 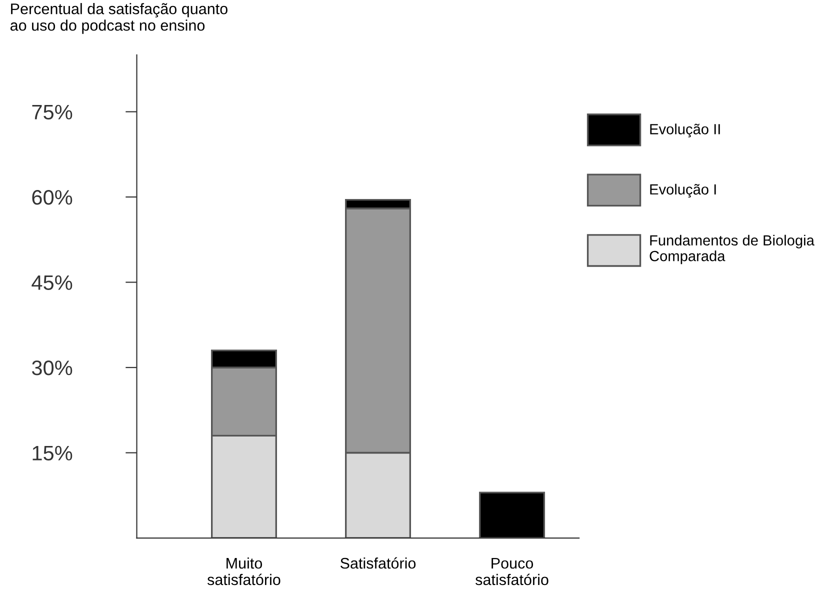 I want to click on y-axis-title: Percentual da satisfação quanto ao uso do podcast no ensino, so click(x=119, y=18).